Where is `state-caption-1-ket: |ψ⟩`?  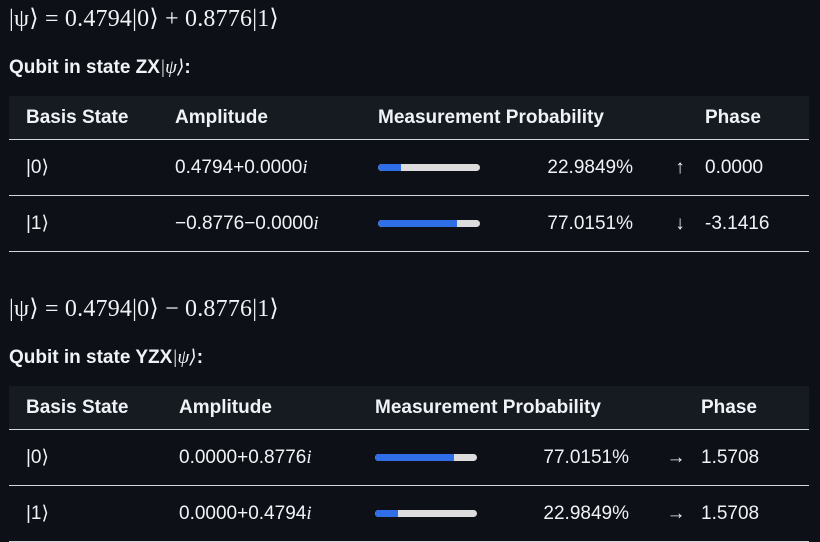
state-caption-1-ket: |ψ⟩ is located at coordinates (172, 67).